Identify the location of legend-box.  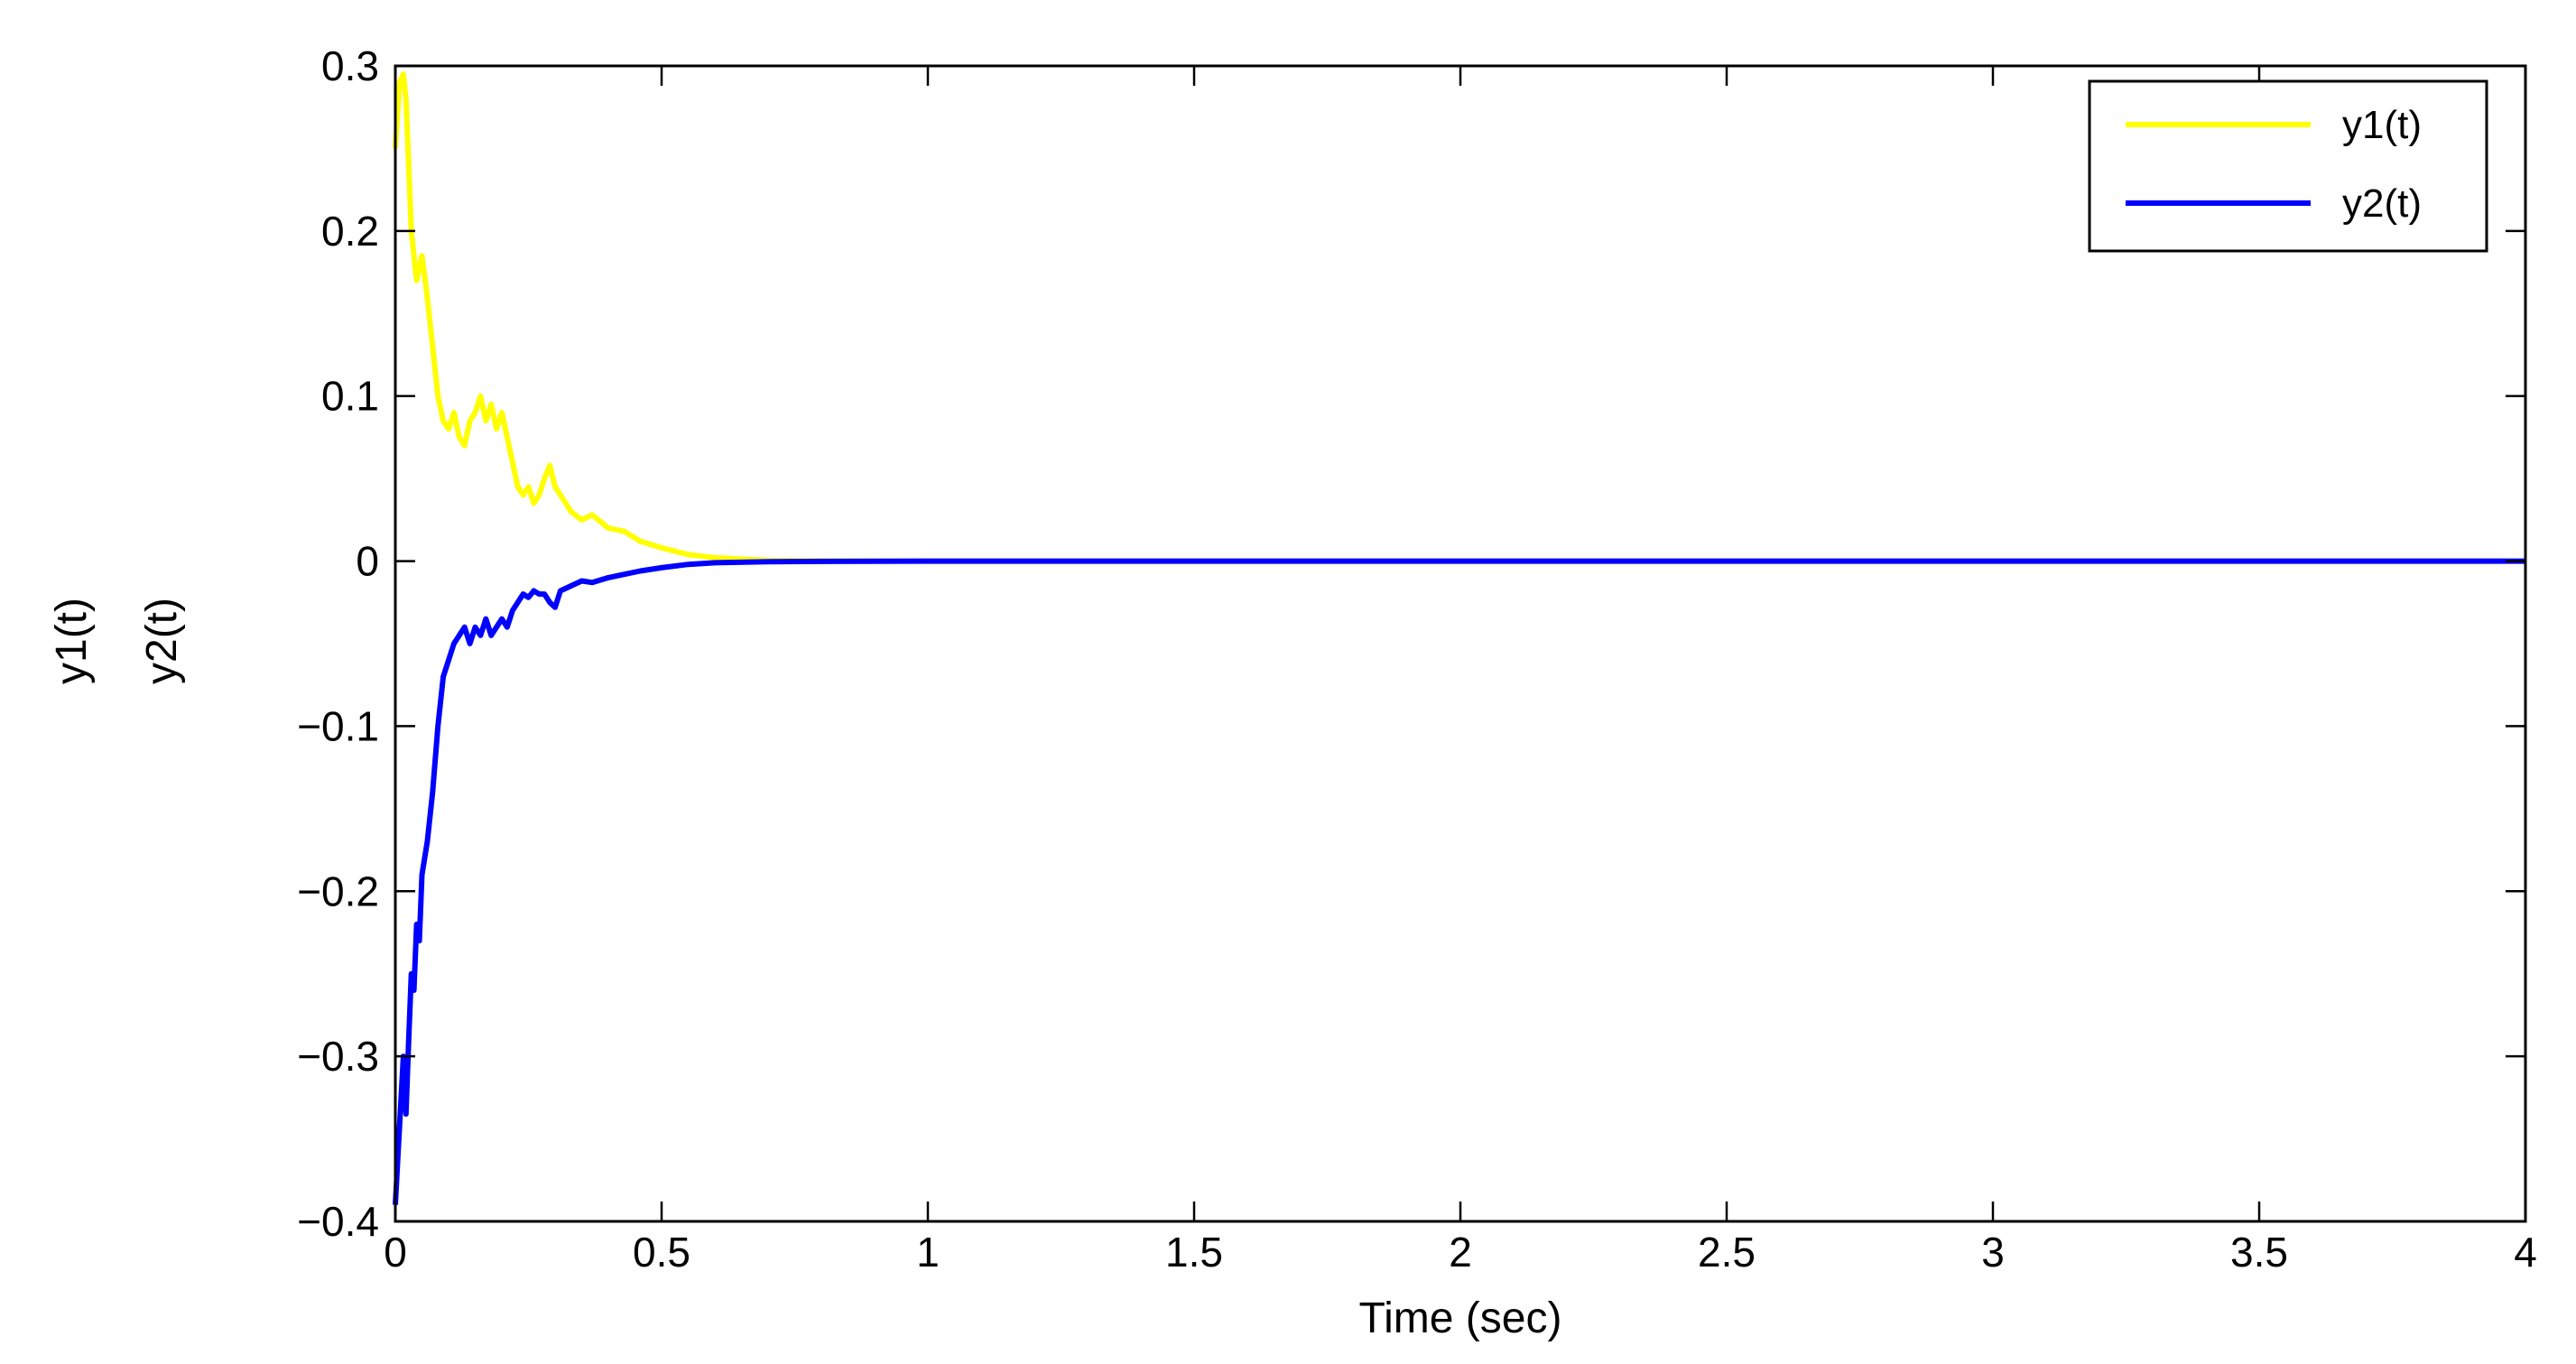
(2288, 166).